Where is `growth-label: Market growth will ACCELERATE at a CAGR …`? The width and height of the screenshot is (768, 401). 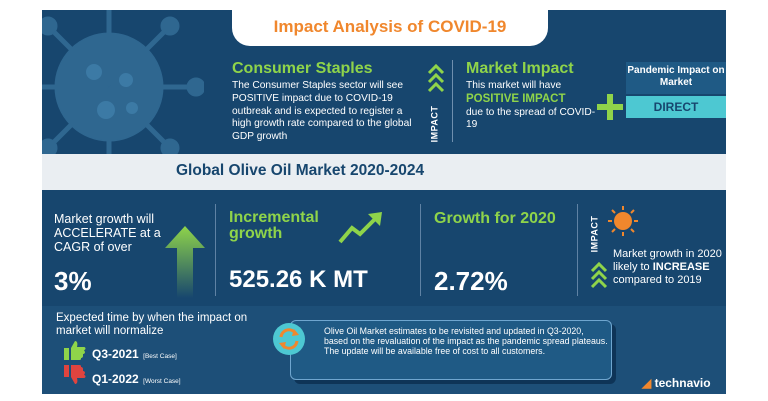
growth-label: Market growth will ACCELERATE at a CAGR … is located at coordinates (107, 233).